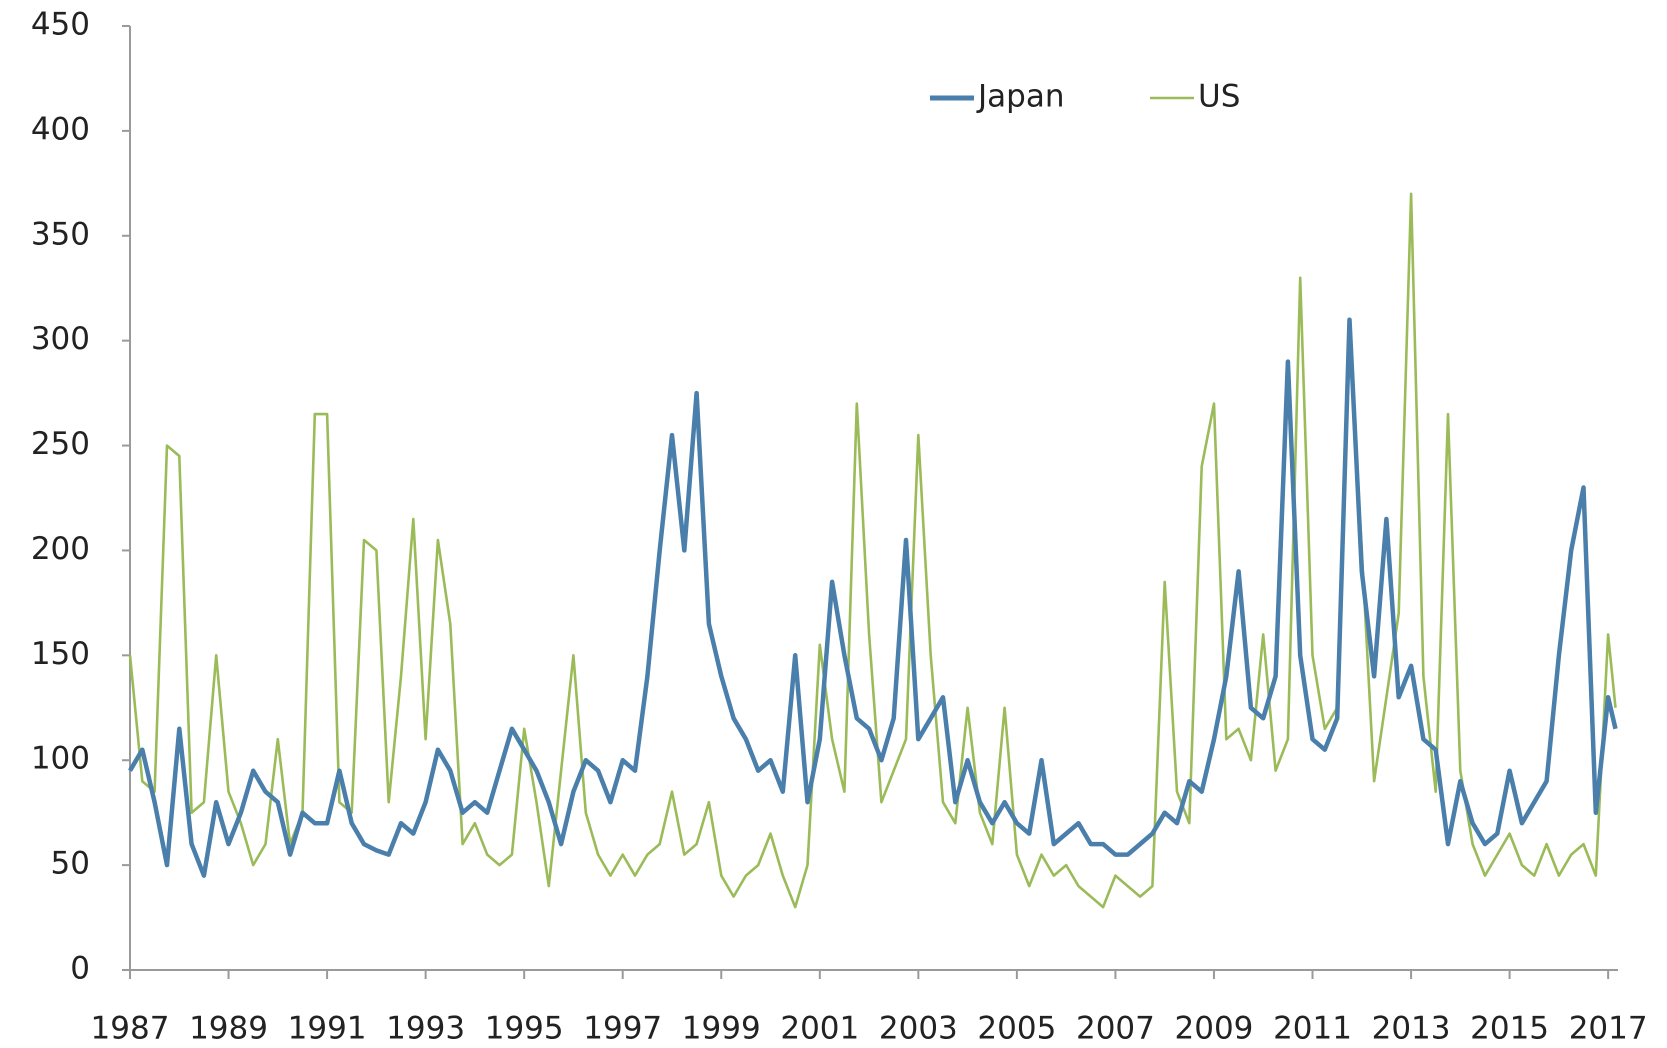  Describe the element at coordinates (60, 129) in the screenshot. I see `y-tick-label: 400` at that location.